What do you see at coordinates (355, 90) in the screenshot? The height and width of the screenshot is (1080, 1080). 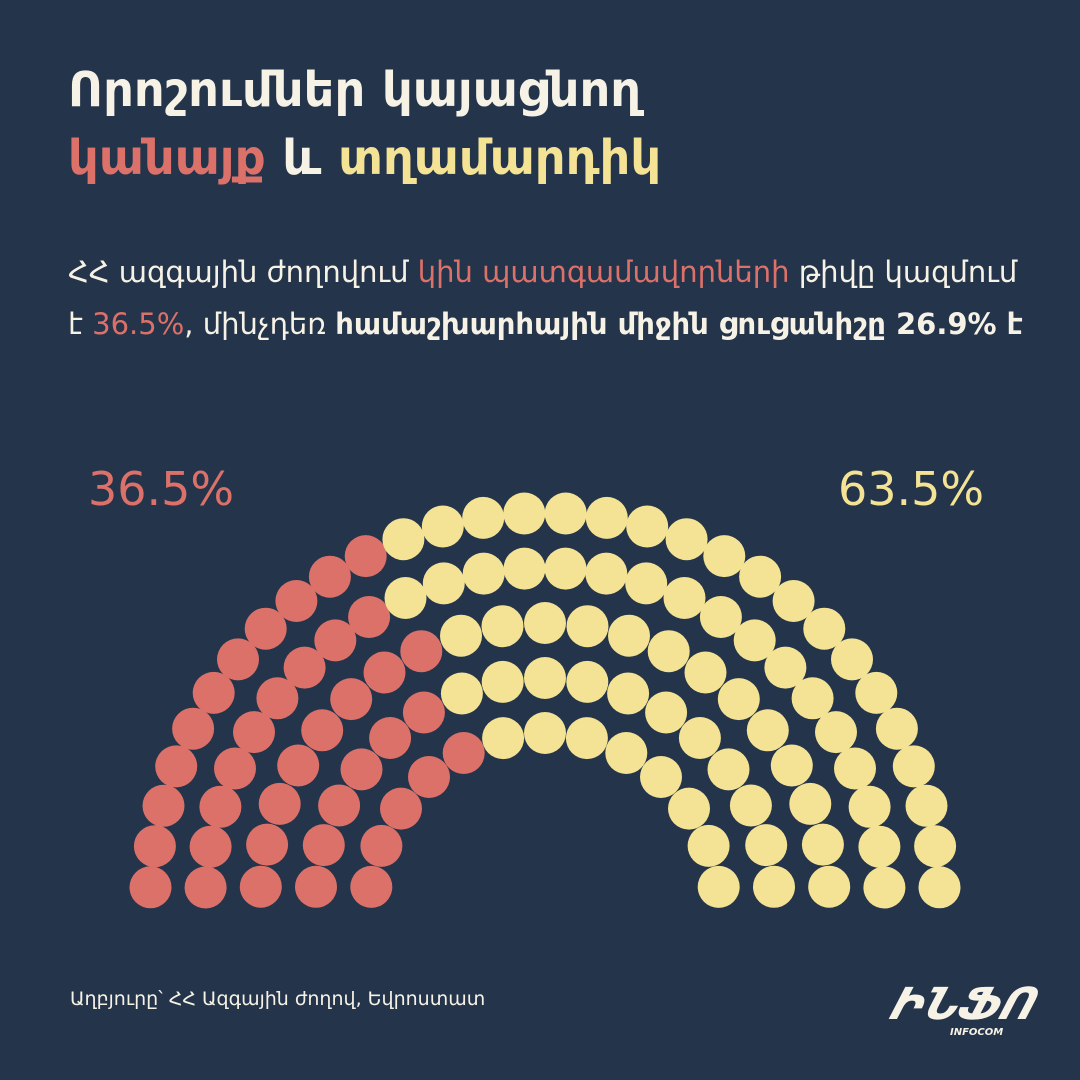 I see `title-line-1: Որոշումներ կայացնող` at bounding box center [355, 90].